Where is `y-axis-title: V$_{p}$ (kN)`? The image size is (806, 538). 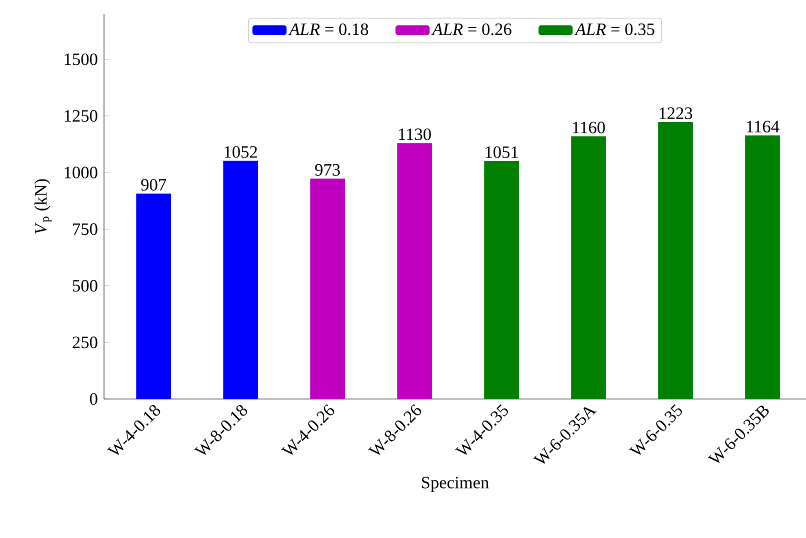 y-axis-title: V$_{p}$ (kN) is located at coordinates (43, 206).